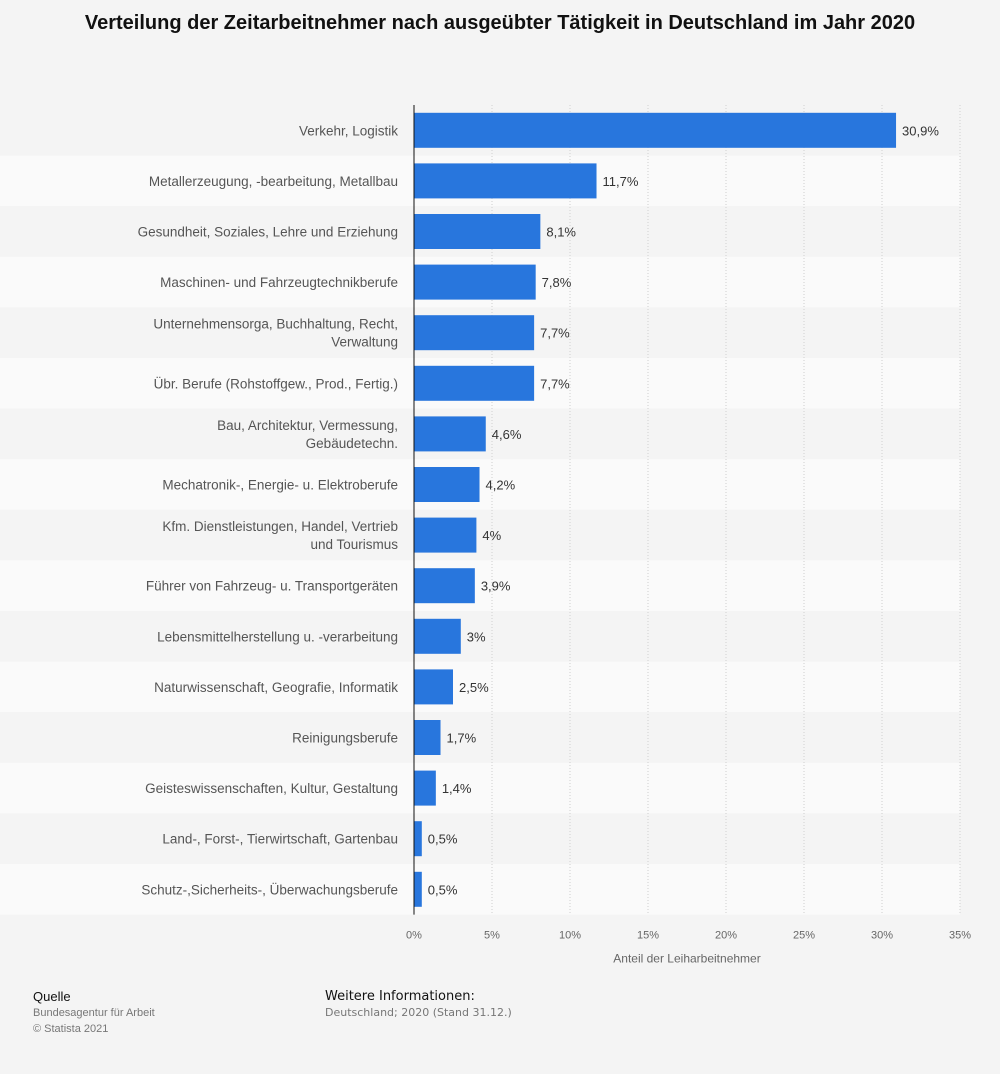 This screenshot has width=1000, height=1074. Describe the element at coordinates (345, 738) in the screenshot. I see `category-label: Reinigungsberufe` at that location.